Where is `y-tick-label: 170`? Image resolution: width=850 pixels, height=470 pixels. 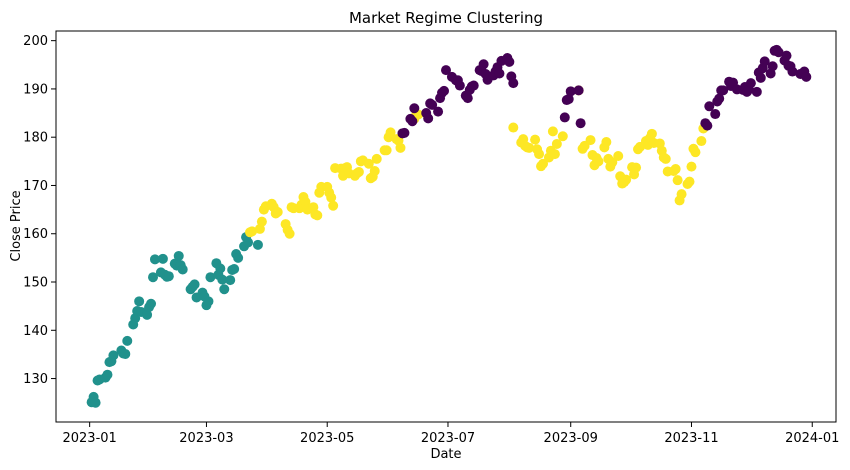 y-tick-label: 170 is located at coordinates (35, 186).